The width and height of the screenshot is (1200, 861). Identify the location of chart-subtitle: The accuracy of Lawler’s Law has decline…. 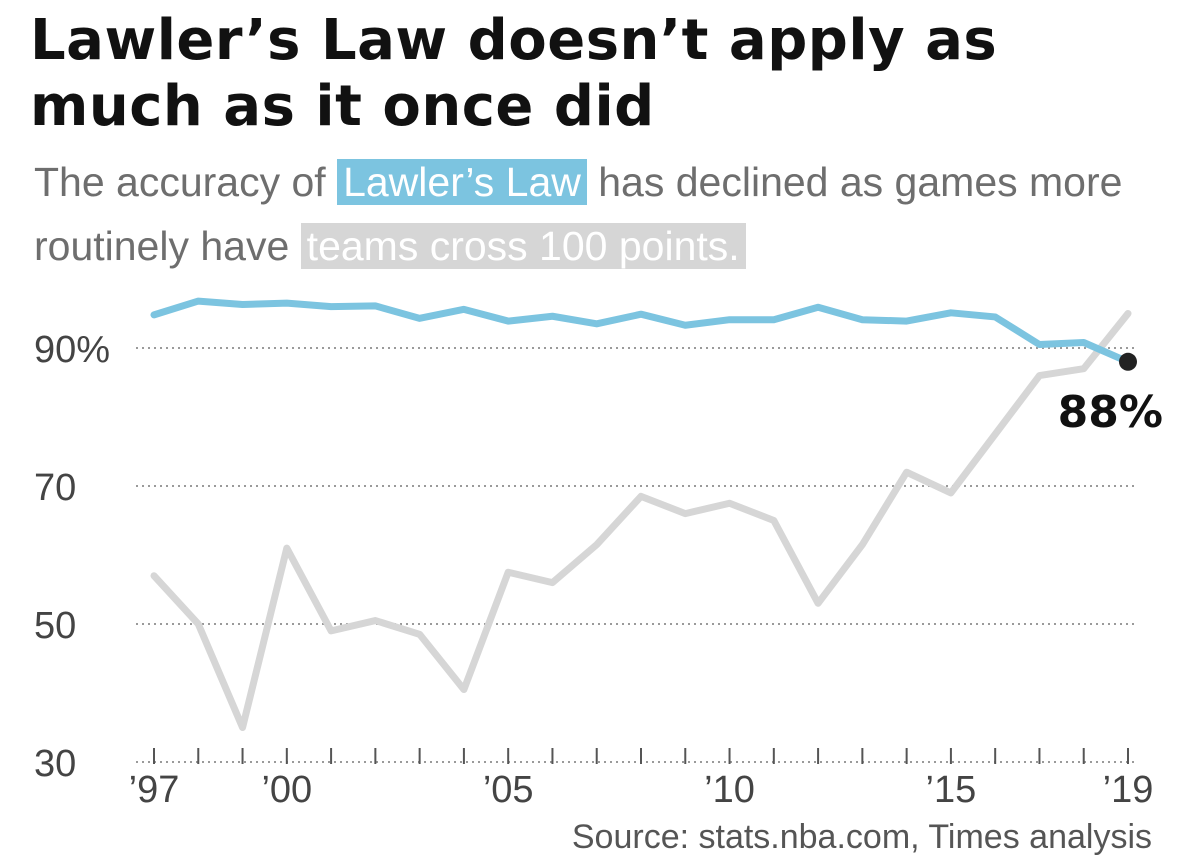
(609, 214).